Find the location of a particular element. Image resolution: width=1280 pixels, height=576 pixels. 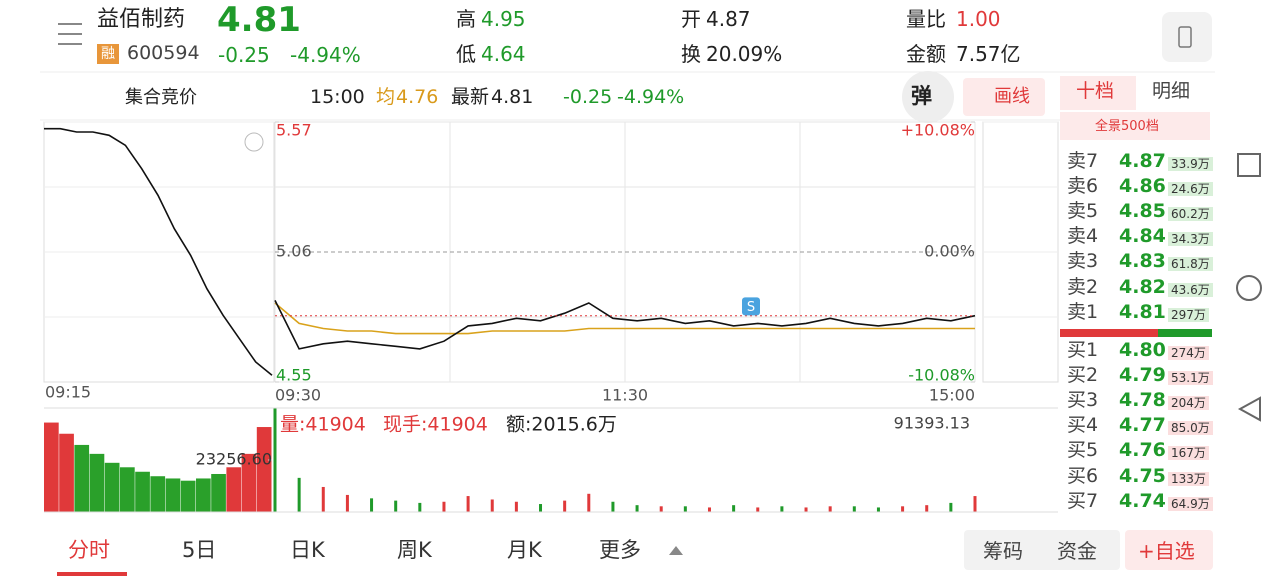

book-label: 卖3 is located at coordinates (1083, 261).